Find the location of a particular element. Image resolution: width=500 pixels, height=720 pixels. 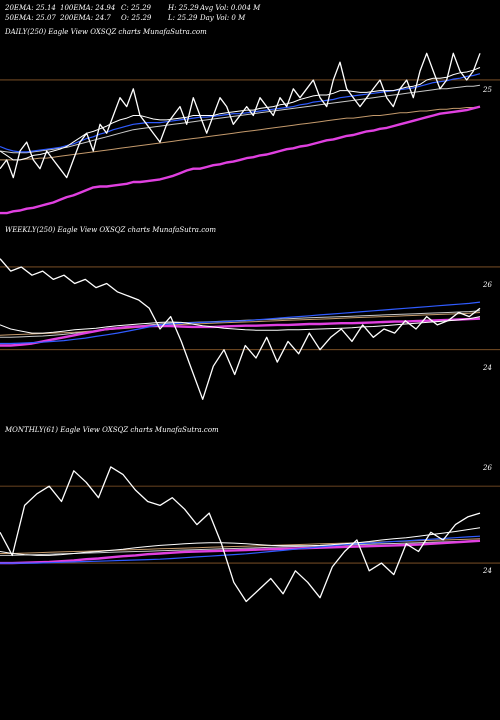

header-day-vol: Day Vol: 0 M is located at coordinates (223, 18).